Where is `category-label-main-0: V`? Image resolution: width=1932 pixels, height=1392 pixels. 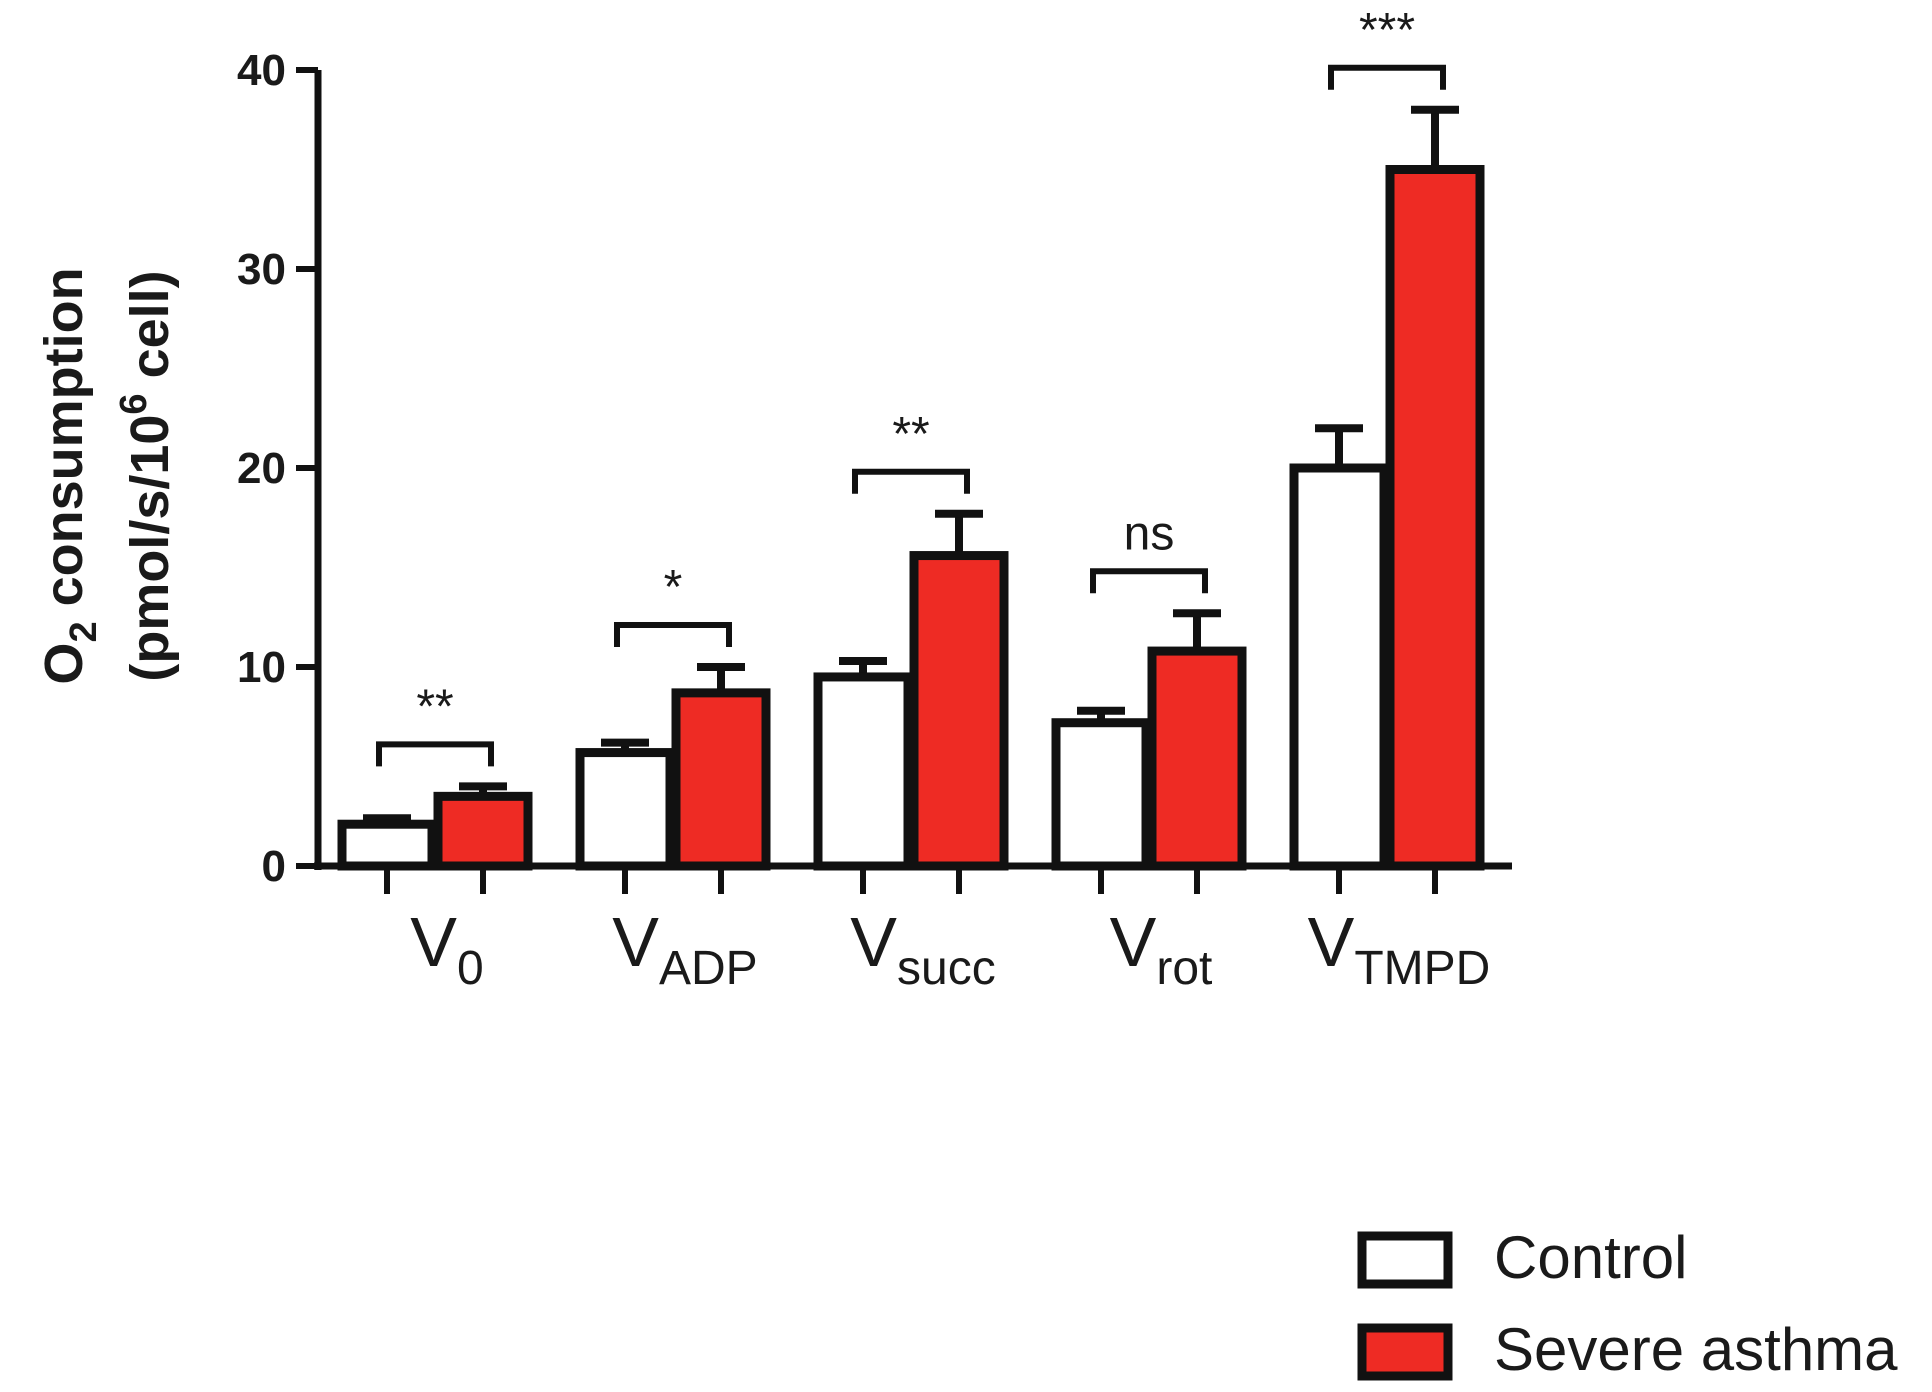 category-label-main-0: V is located at coordinates (433, 942).